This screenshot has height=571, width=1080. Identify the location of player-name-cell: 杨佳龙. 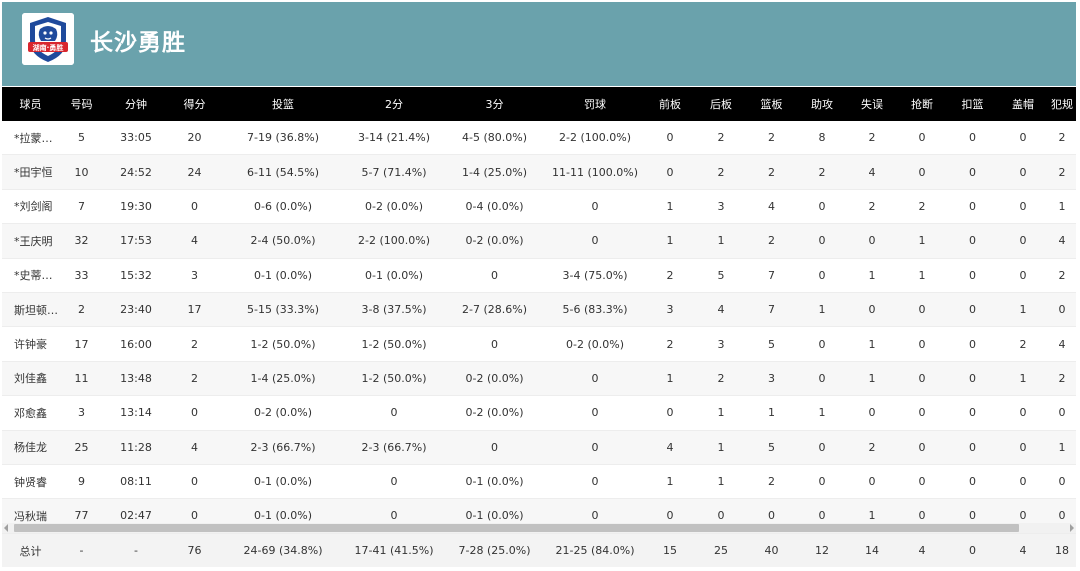
(30, 447).